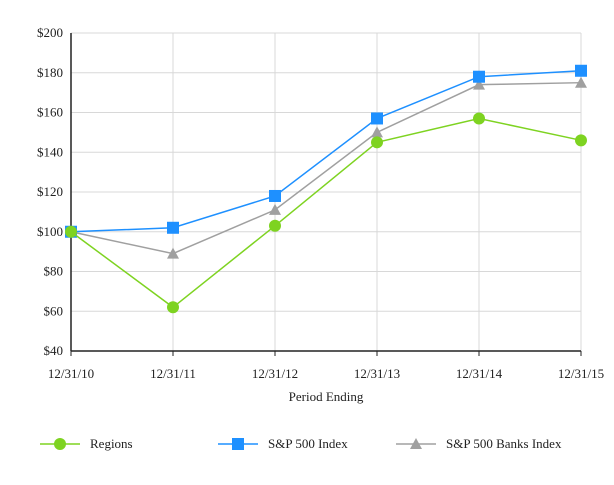 The width and height of the screenshot is (614, 485). Describe the element at coordinates (326, 396) in the screenshot. I see `x-axis-label: Period Ending` at that location.